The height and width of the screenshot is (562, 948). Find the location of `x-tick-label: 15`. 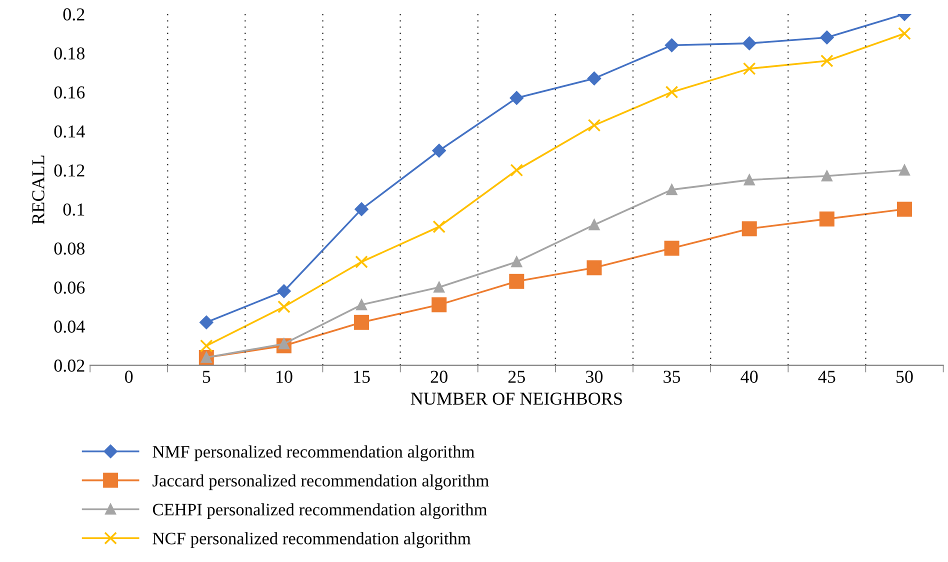

x-tick-label: 15 is located at coordinates (362, 376).